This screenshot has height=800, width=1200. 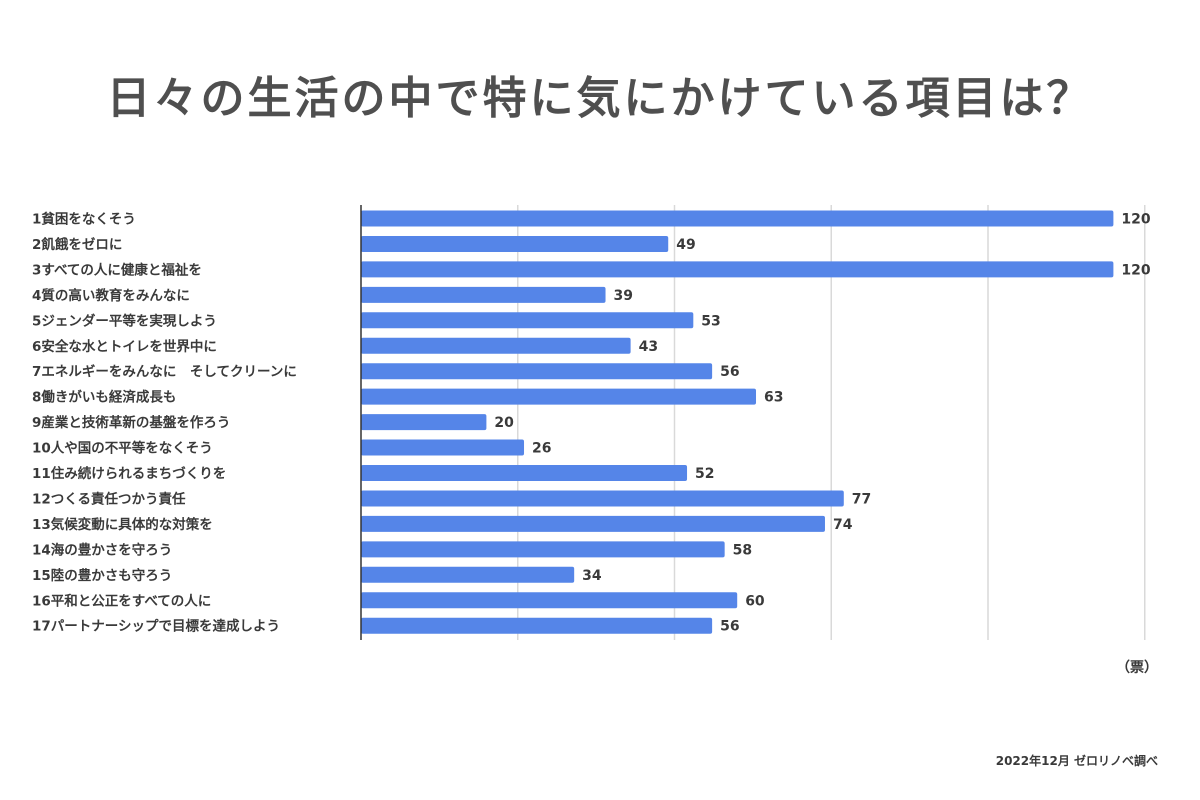 What do you see at coordinates (117, 269) in the screenshot?
I see `category-label: 3すべての人に健康と福祉を` at bounding box center [117, 269].